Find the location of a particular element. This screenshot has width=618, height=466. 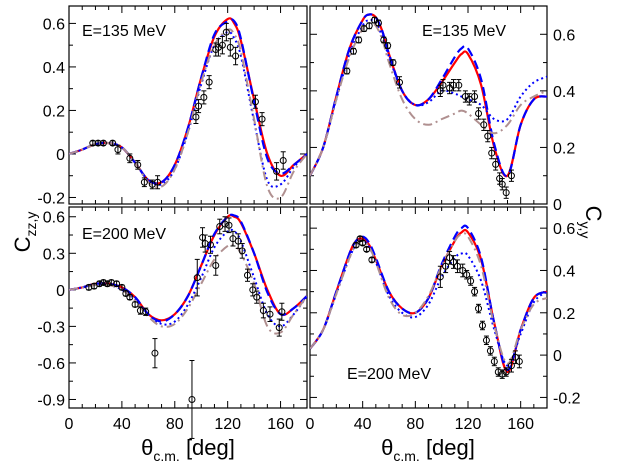

x-label-left-main: θ is located at coordinates (147, 447).